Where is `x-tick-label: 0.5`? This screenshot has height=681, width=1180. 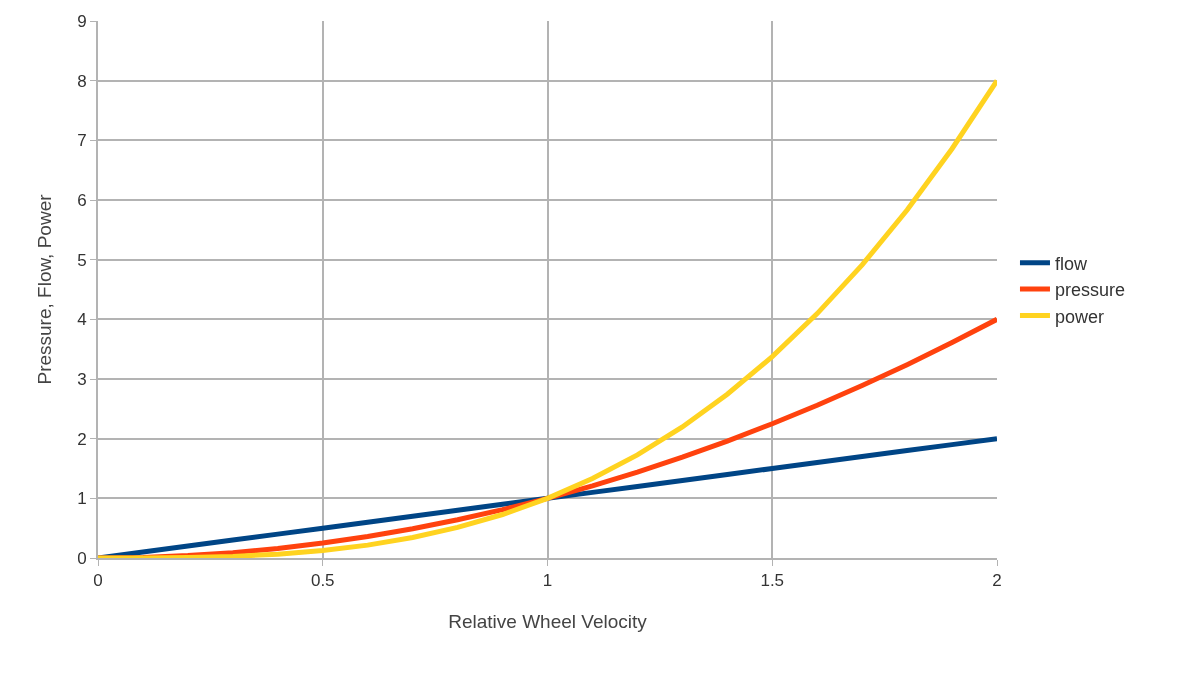
x-tick-label: 0.5 is located at coordinates (322, 581).